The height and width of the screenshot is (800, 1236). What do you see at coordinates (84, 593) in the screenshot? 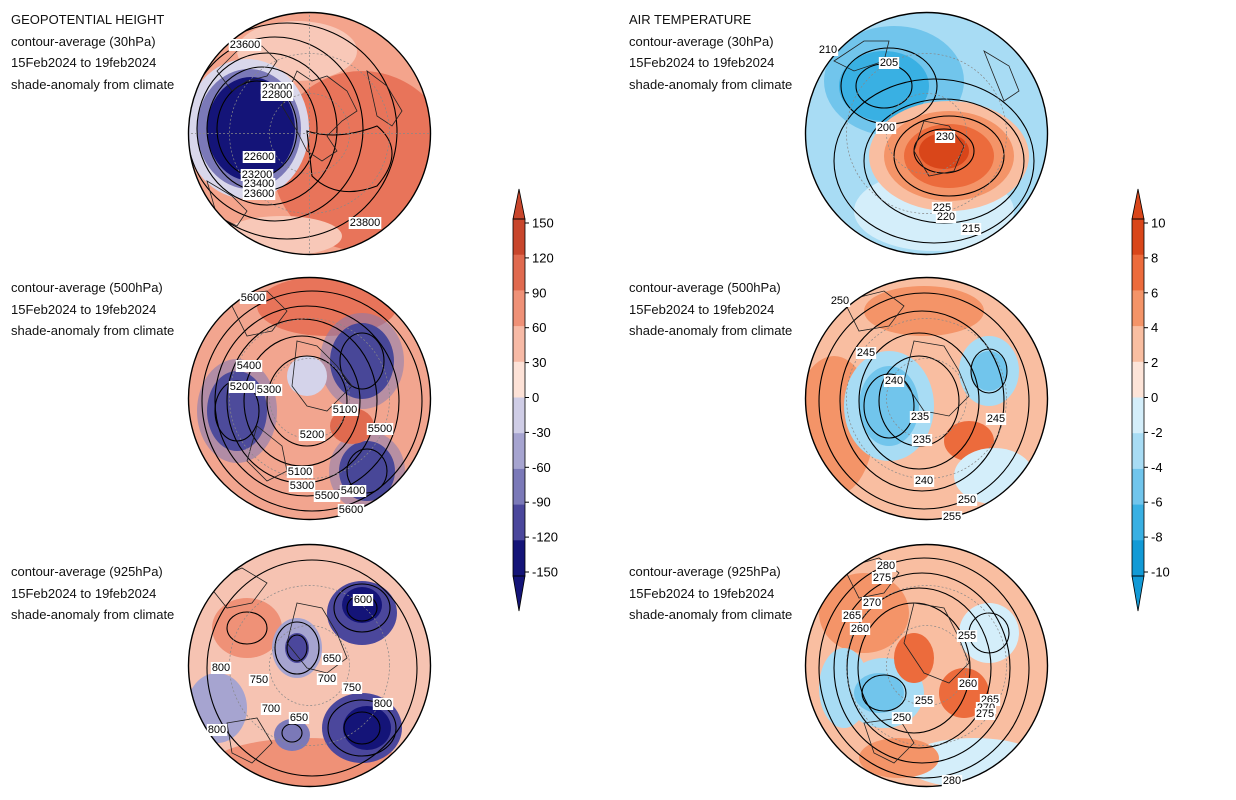
I see `gph-925-dates: 15Feb2024 to 19feb2024` at bounding box center [84, 593].